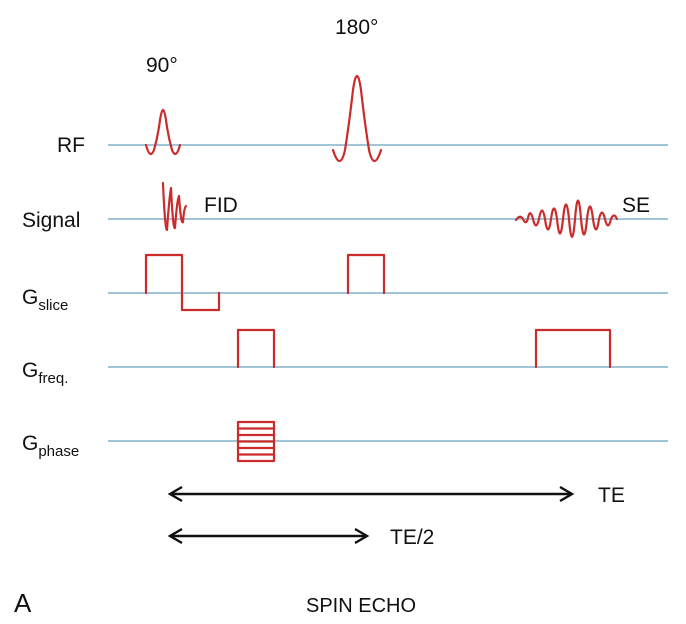 Image resolution: width=686 pixels, height=624 pixels. I want to click on rf180-label: 180°, so click(356, 27).